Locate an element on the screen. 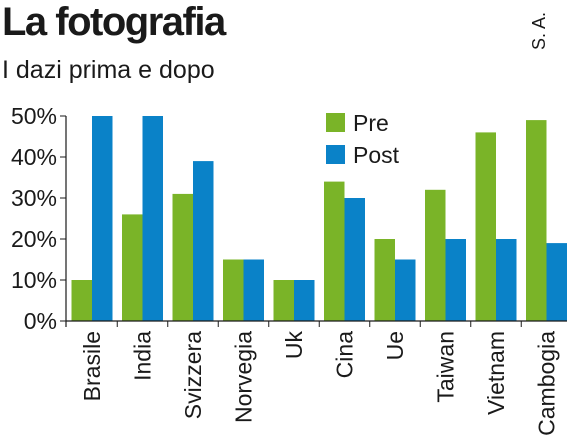 Image resolution: width=567 pixels, height=443 pixels. legend-label-post: Post is located at coordinates (376, 155).